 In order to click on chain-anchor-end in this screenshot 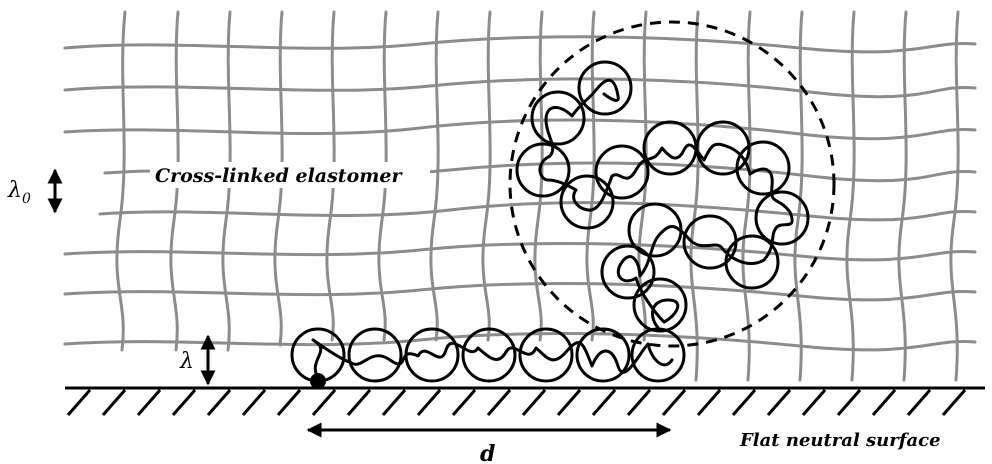, I will do `click(318, 381)`.